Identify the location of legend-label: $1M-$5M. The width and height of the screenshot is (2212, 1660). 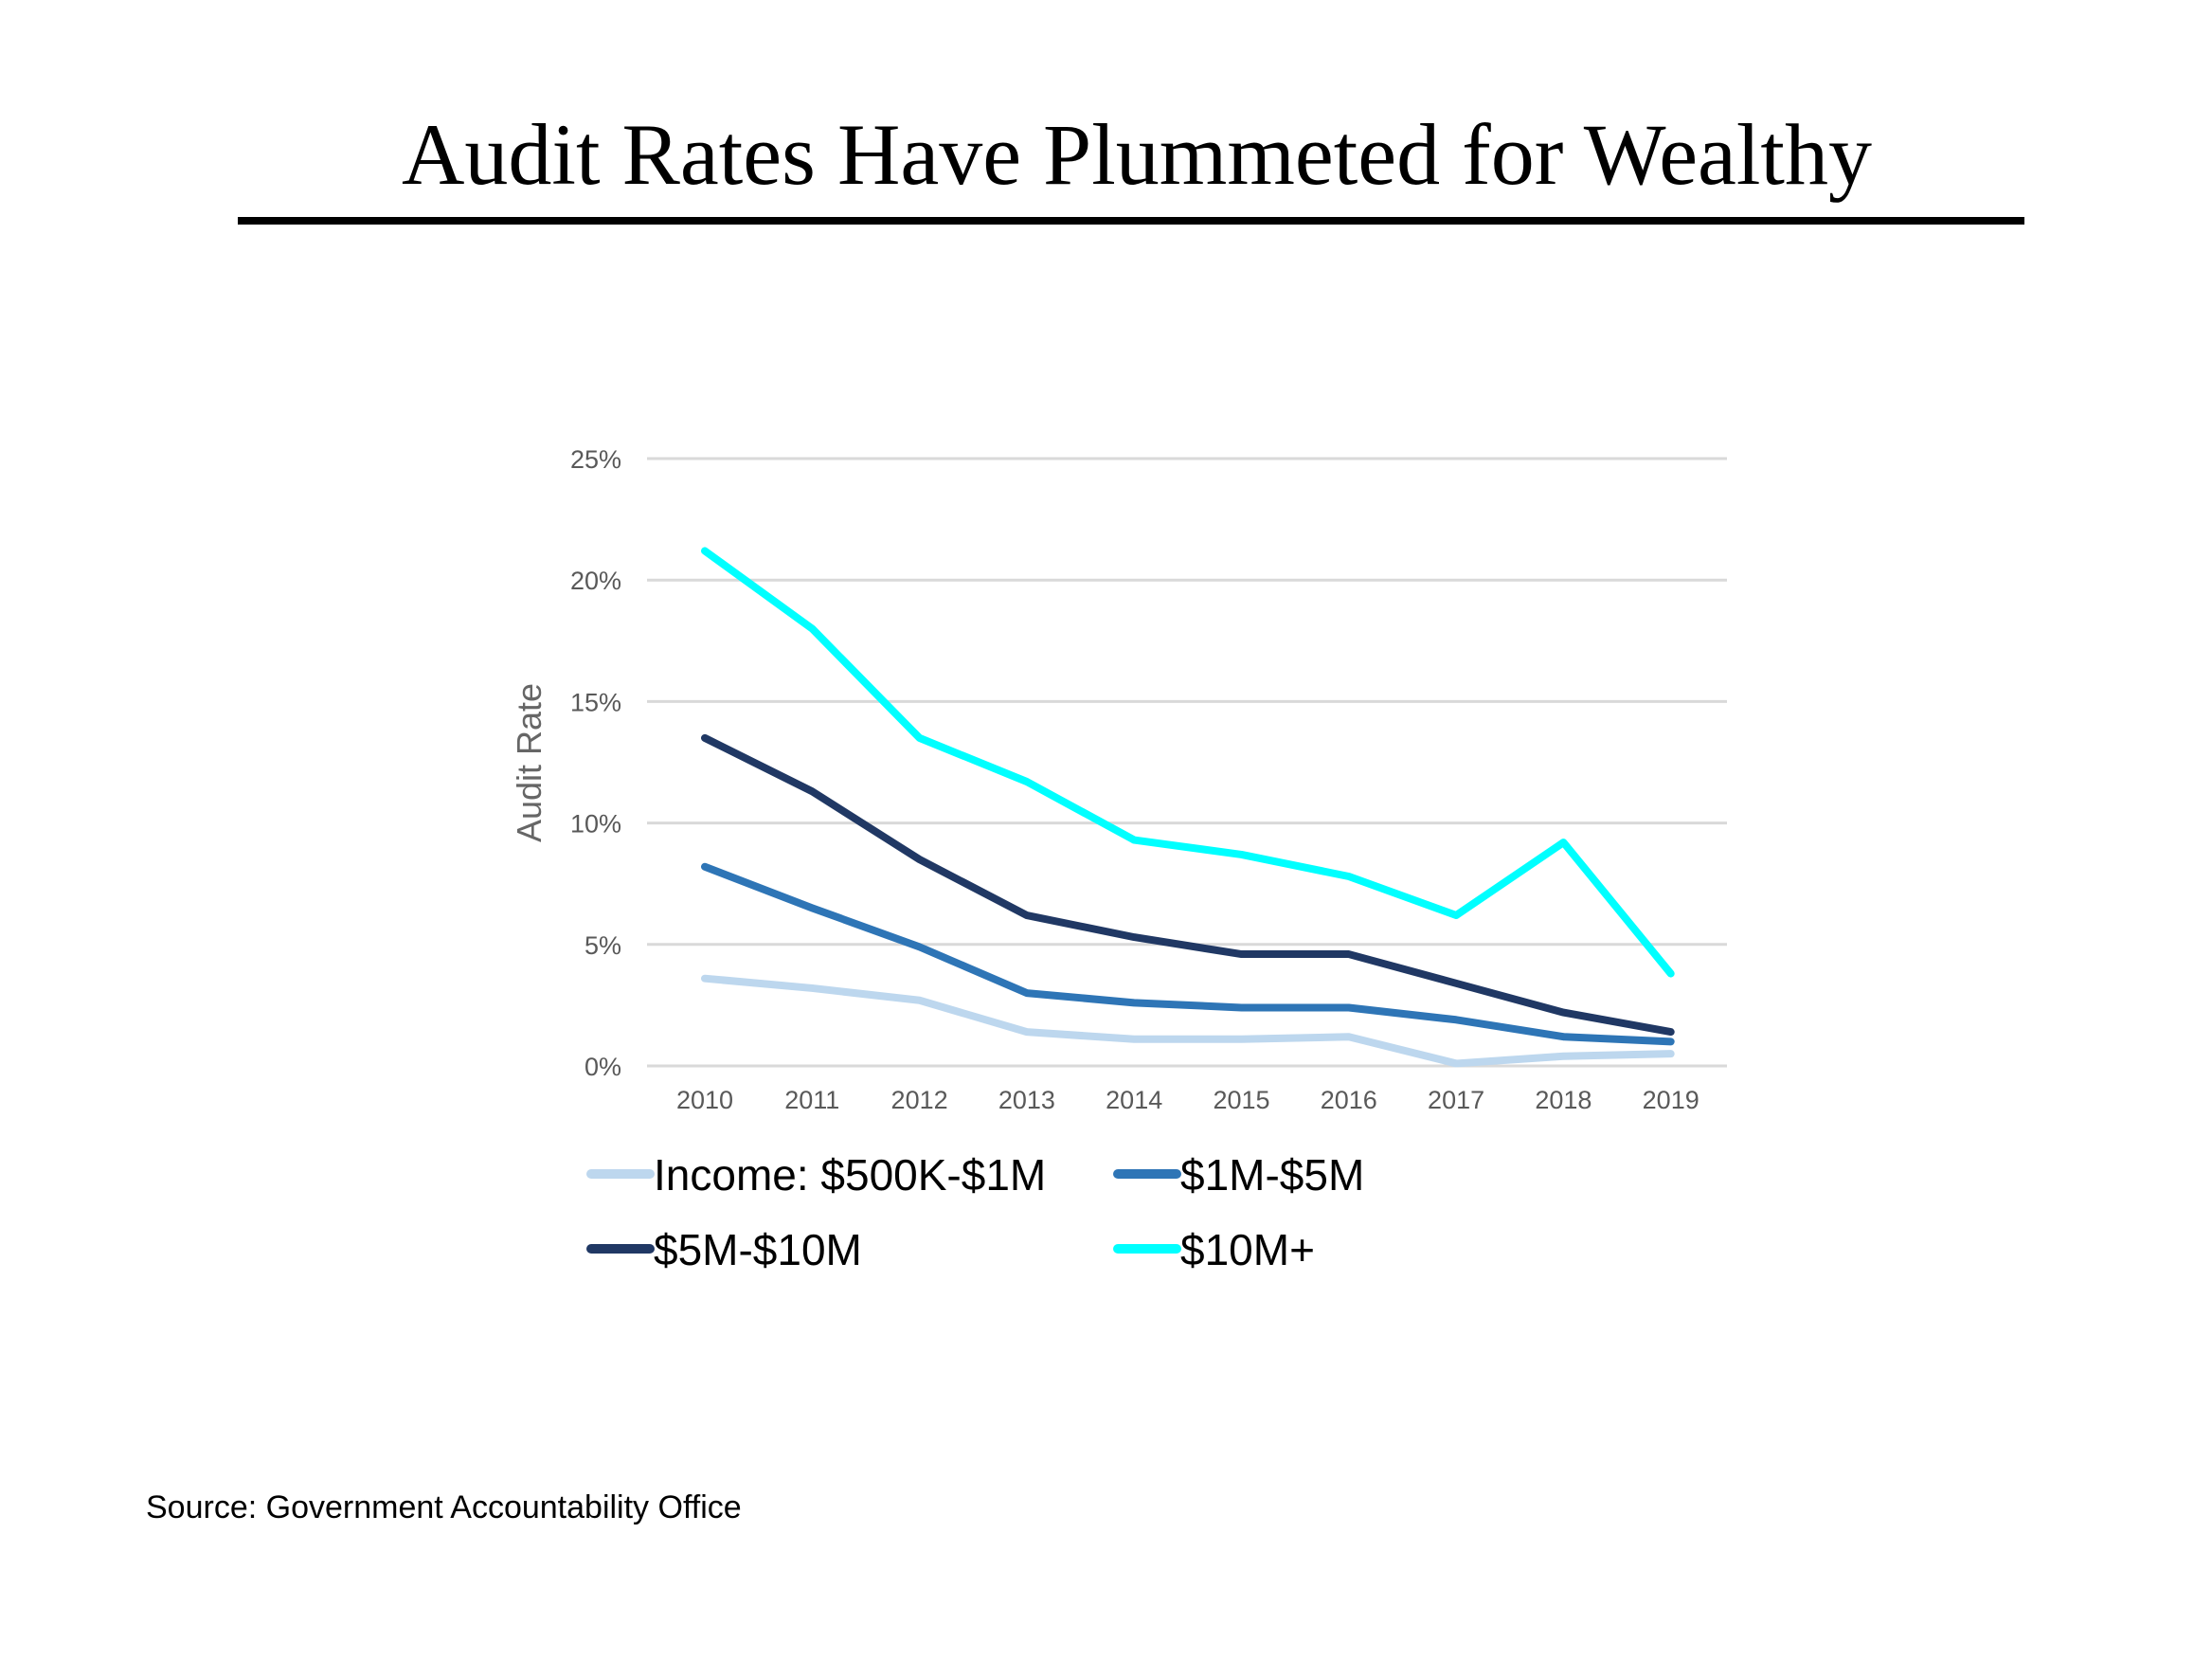
(1272, 1175).